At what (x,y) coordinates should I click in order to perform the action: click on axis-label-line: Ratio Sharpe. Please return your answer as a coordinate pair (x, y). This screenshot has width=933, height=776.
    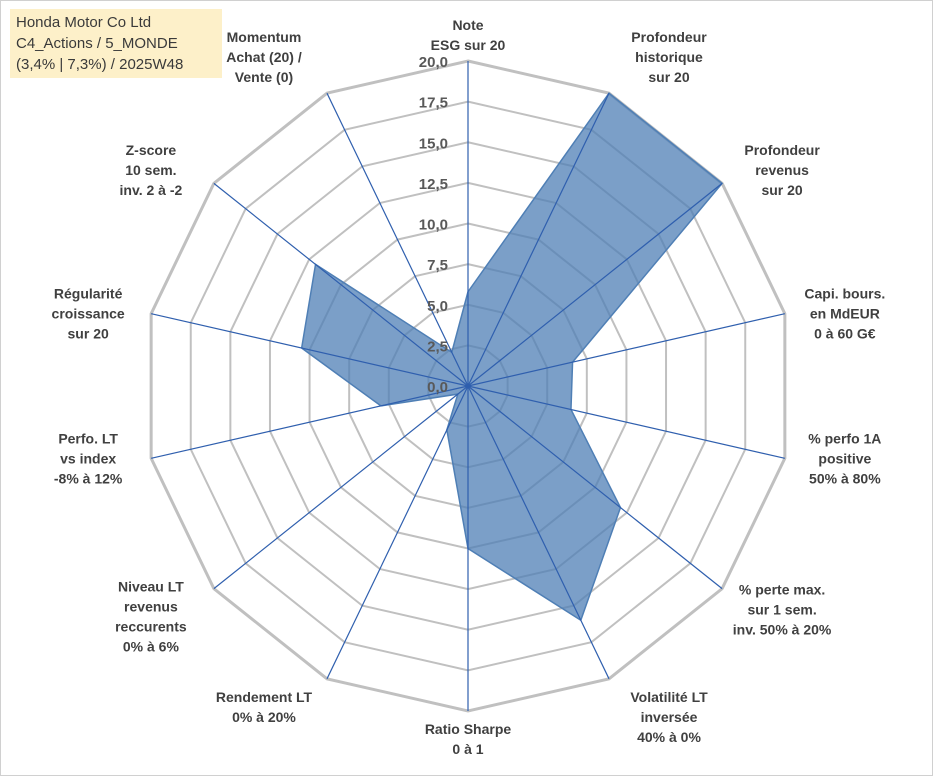
    Looking at the image, I should click on (468, 729).